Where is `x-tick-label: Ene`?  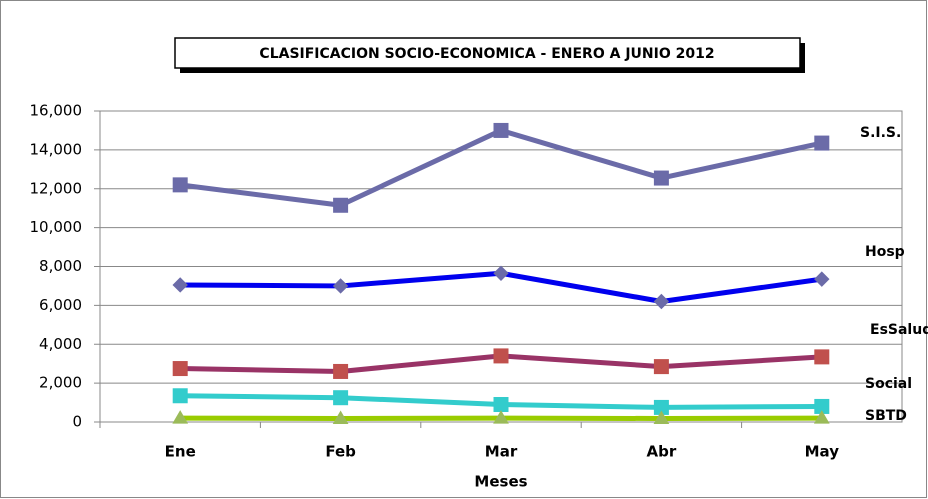
x-tick-label: Ene is located at coordinates (180, 452).